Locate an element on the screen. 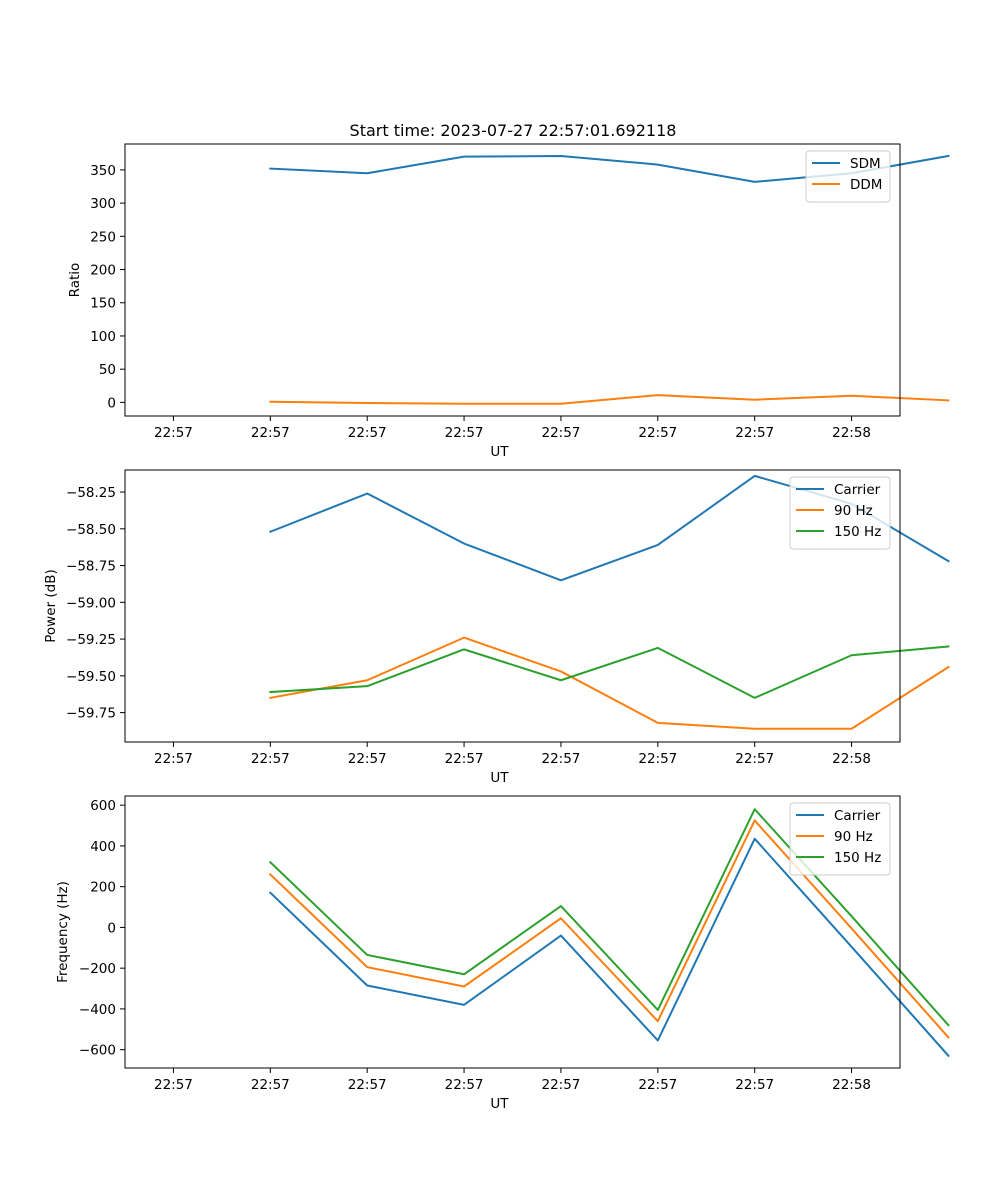 This screenshot has height=1200, width=1000. y-tick-label: 400 is located at coordinates (103, 847).